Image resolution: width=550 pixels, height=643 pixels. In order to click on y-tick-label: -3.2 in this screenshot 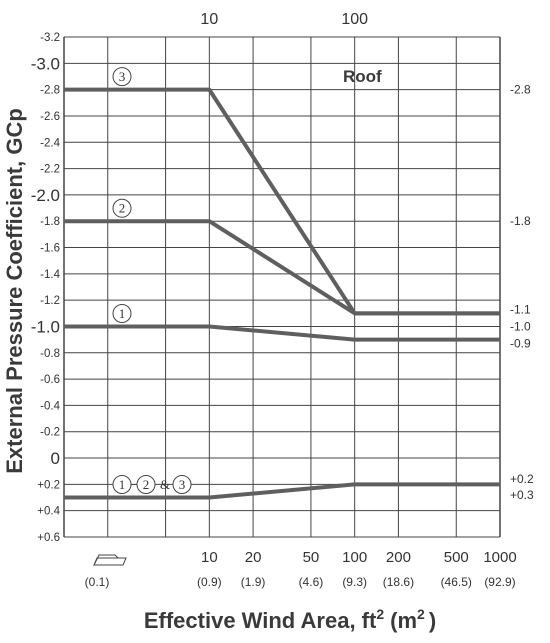, I will do `click(50, 38)`.